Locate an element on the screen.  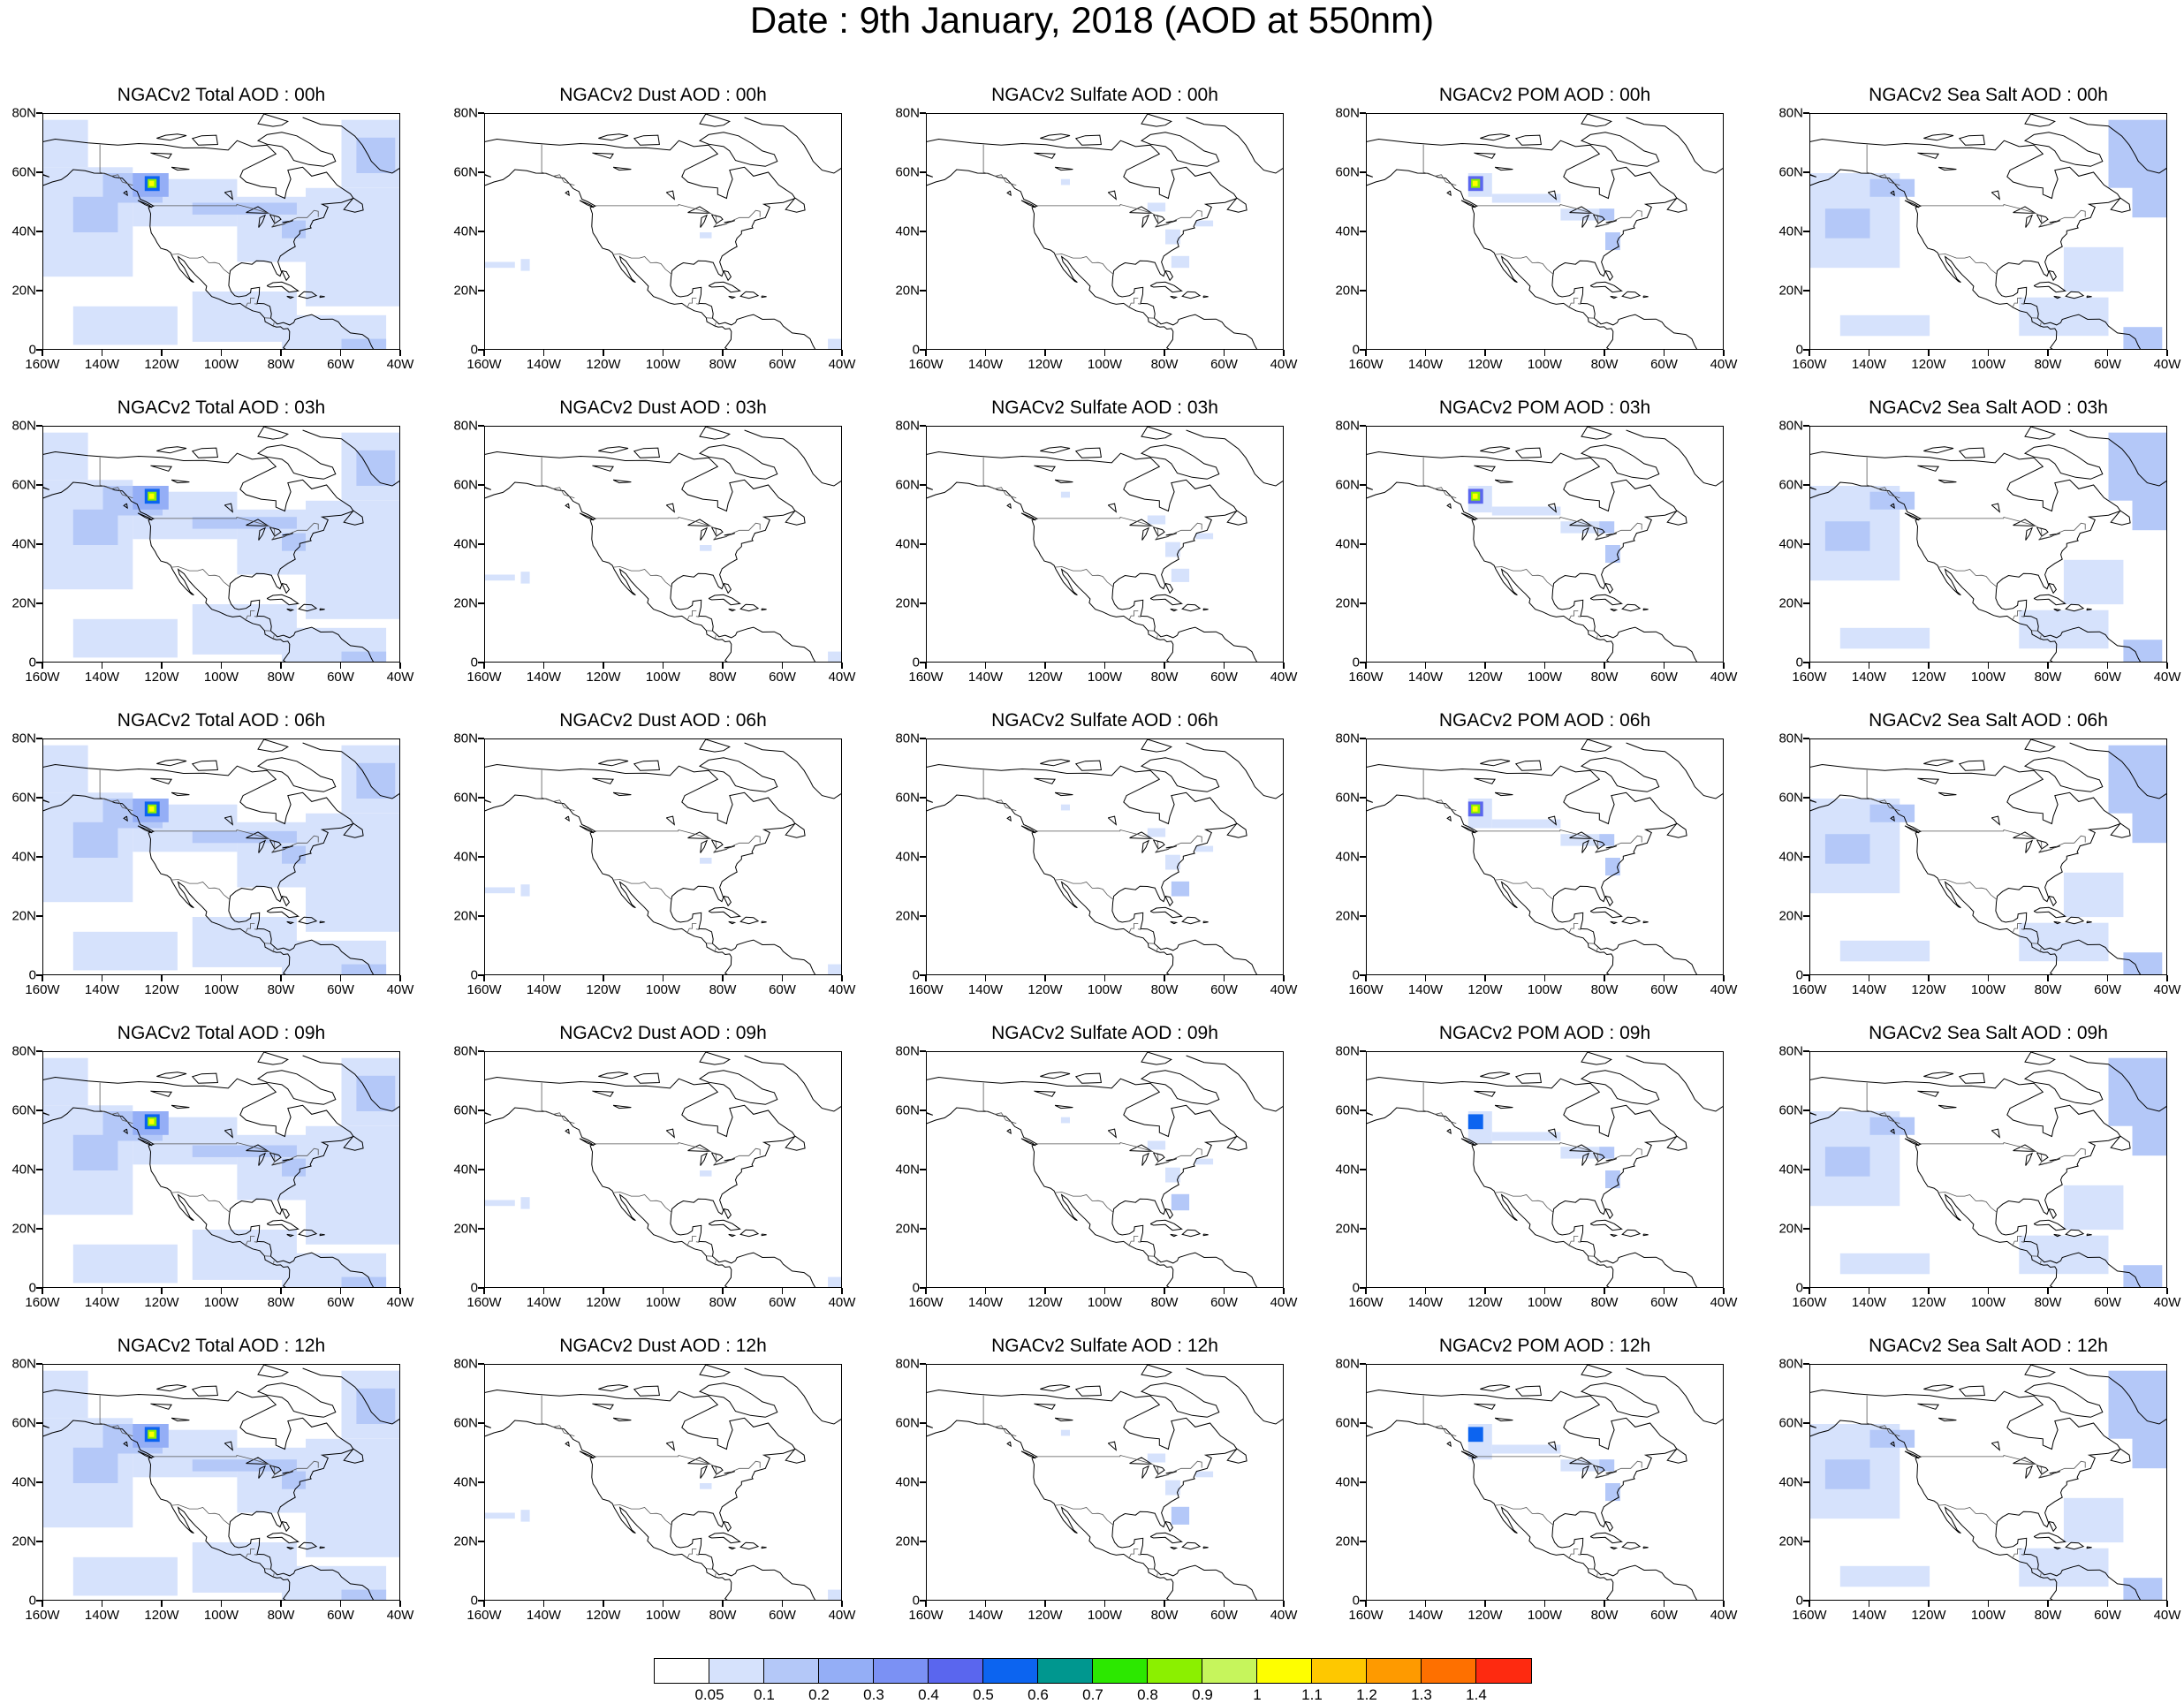
panel-title: NGACv2 Total AOD : 06h is located at coordinates (222, 720).